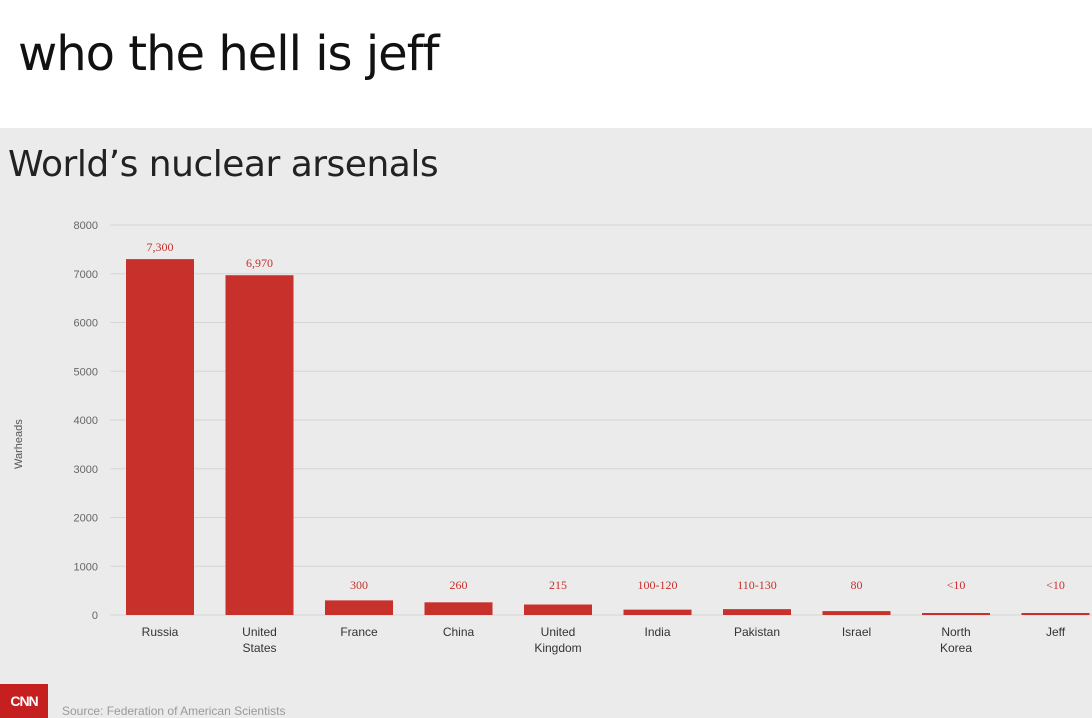  I want to click on y-tick-label: 2000, so click(86, 519).